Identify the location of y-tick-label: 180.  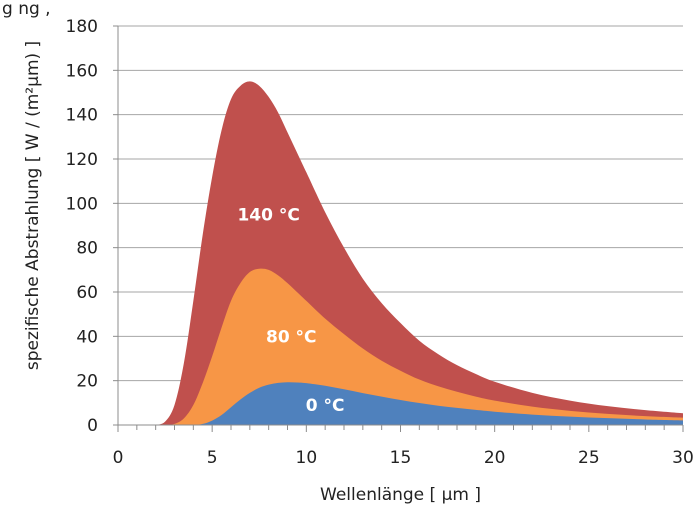
(82, 27).